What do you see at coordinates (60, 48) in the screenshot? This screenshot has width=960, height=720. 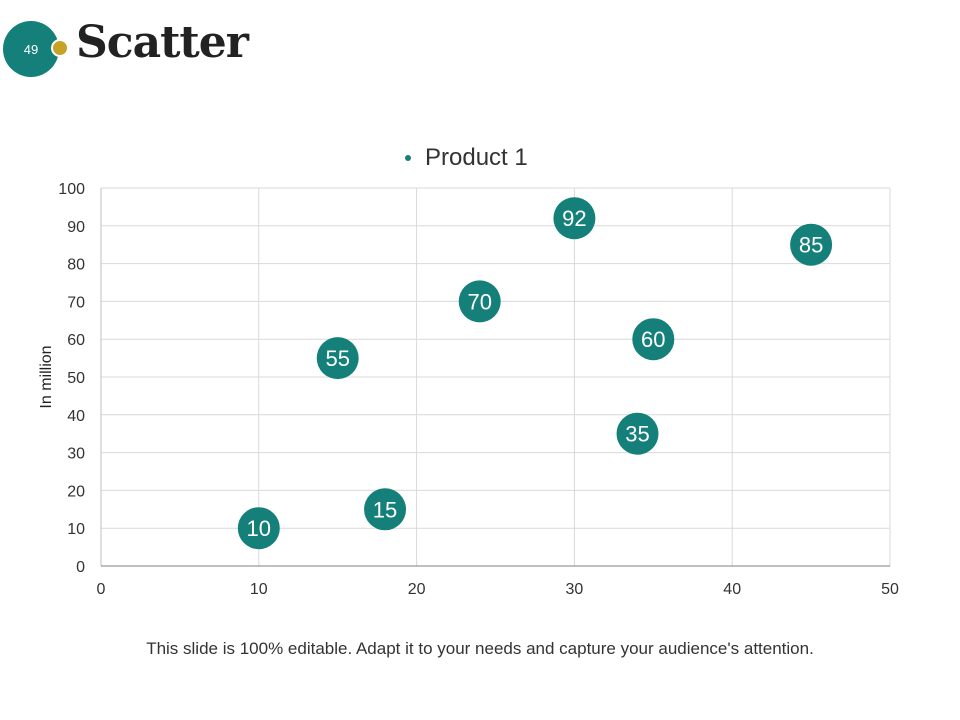 I see `decorative-dot` at bounding box center [60, 48].